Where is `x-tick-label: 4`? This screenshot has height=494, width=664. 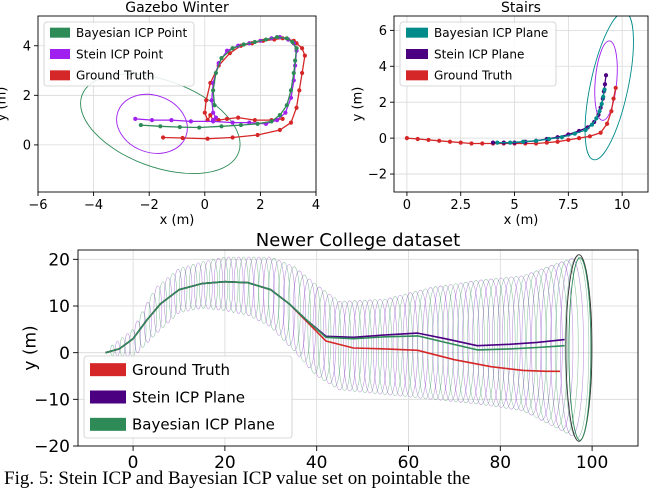 x-tick-label: 4 is located at coordinates (316, 205).